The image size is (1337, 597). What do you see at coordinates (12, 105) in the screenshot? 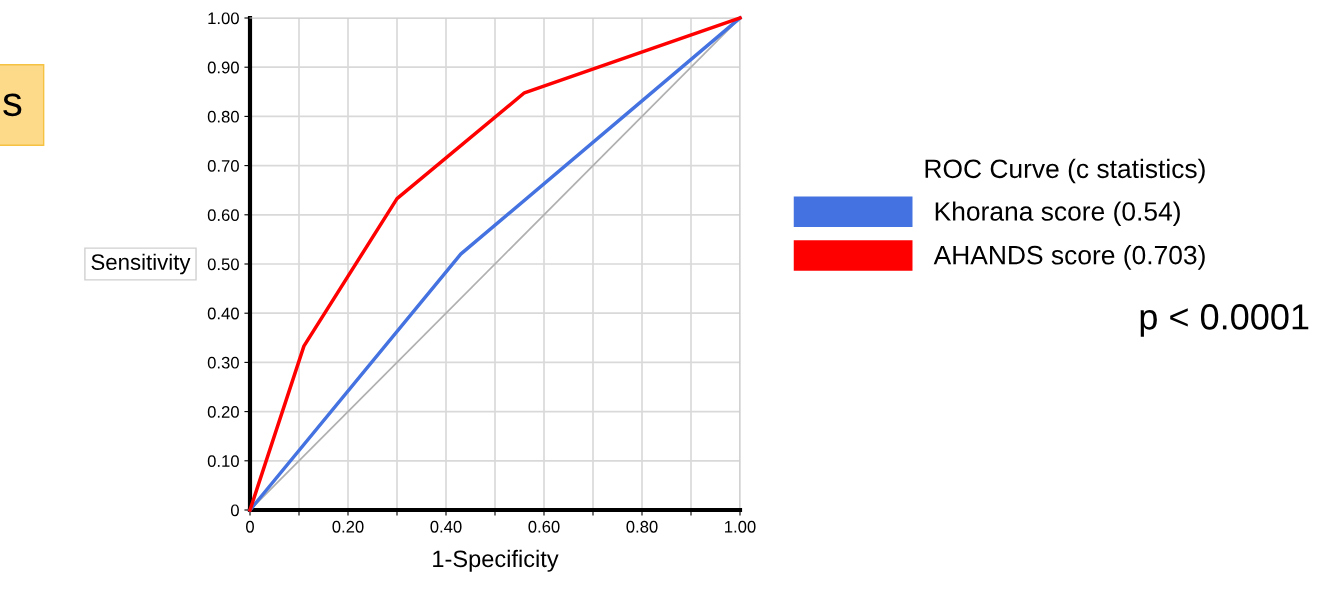
I see `text: s` at bounding box center [12, 105].